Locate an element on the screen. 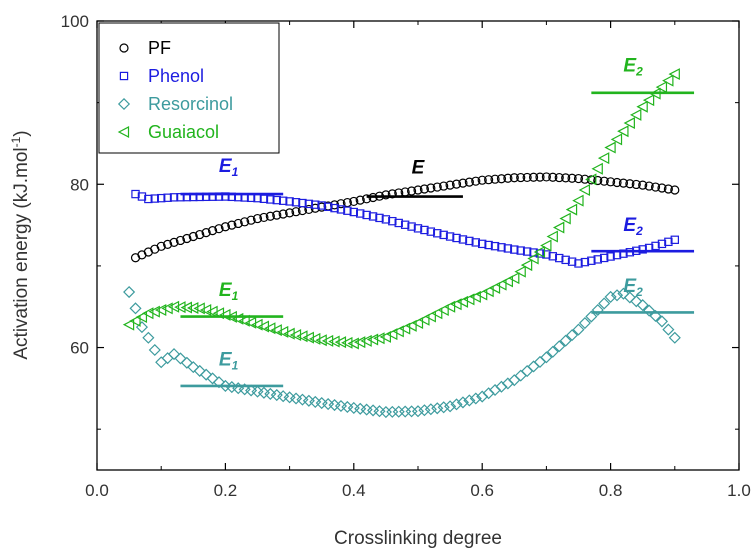  legend-label-phenol: Phenol is located at coordinates (176, 76).